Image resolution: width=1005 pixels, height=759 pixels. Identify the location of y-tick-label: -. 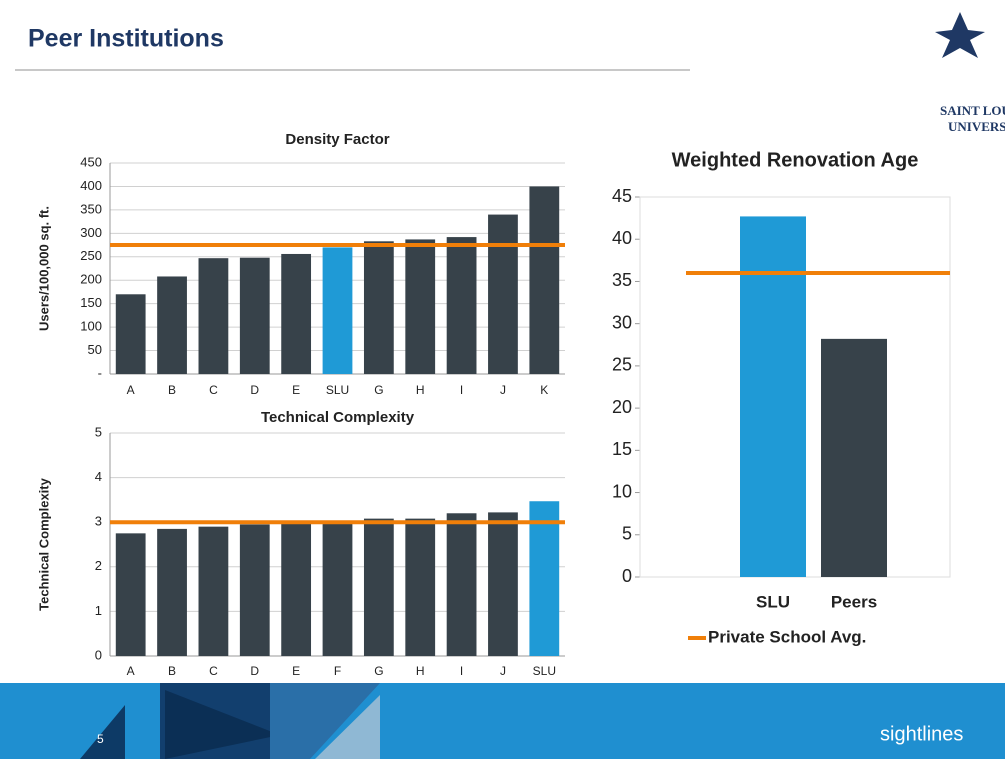
(100, 372).